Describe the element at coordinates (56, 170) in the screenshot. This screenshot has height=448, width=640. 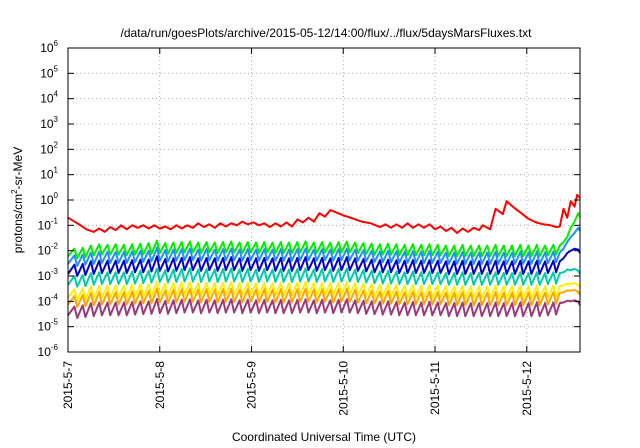
I see `y-tick-label-exponent: 1` at that location.